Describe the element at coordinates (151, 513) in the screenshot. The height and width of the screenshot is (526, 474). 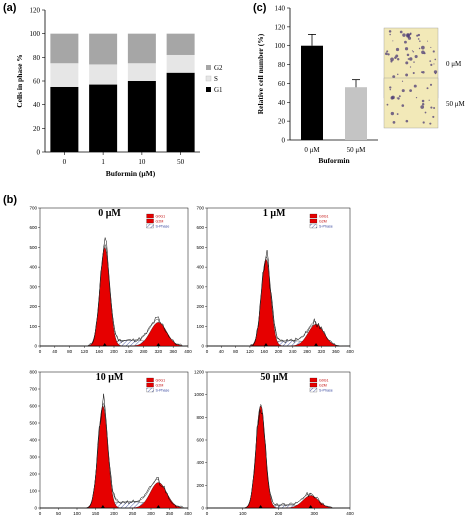
I see `x-tick-label: 300` at that location.